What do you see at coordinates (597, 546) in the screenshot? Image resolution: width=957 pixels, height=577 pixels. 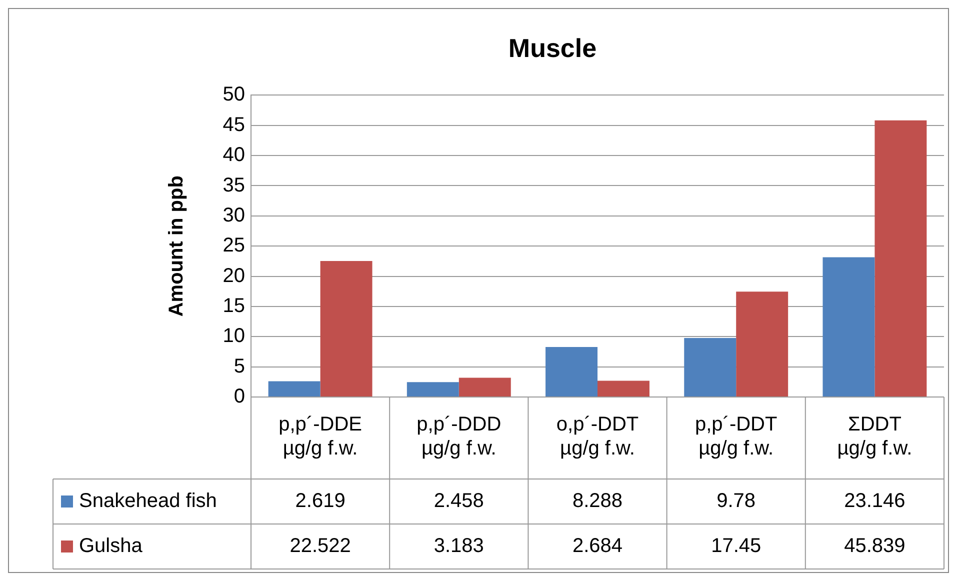 I see `data-label: 2.684` at bounding box center [597, 546].